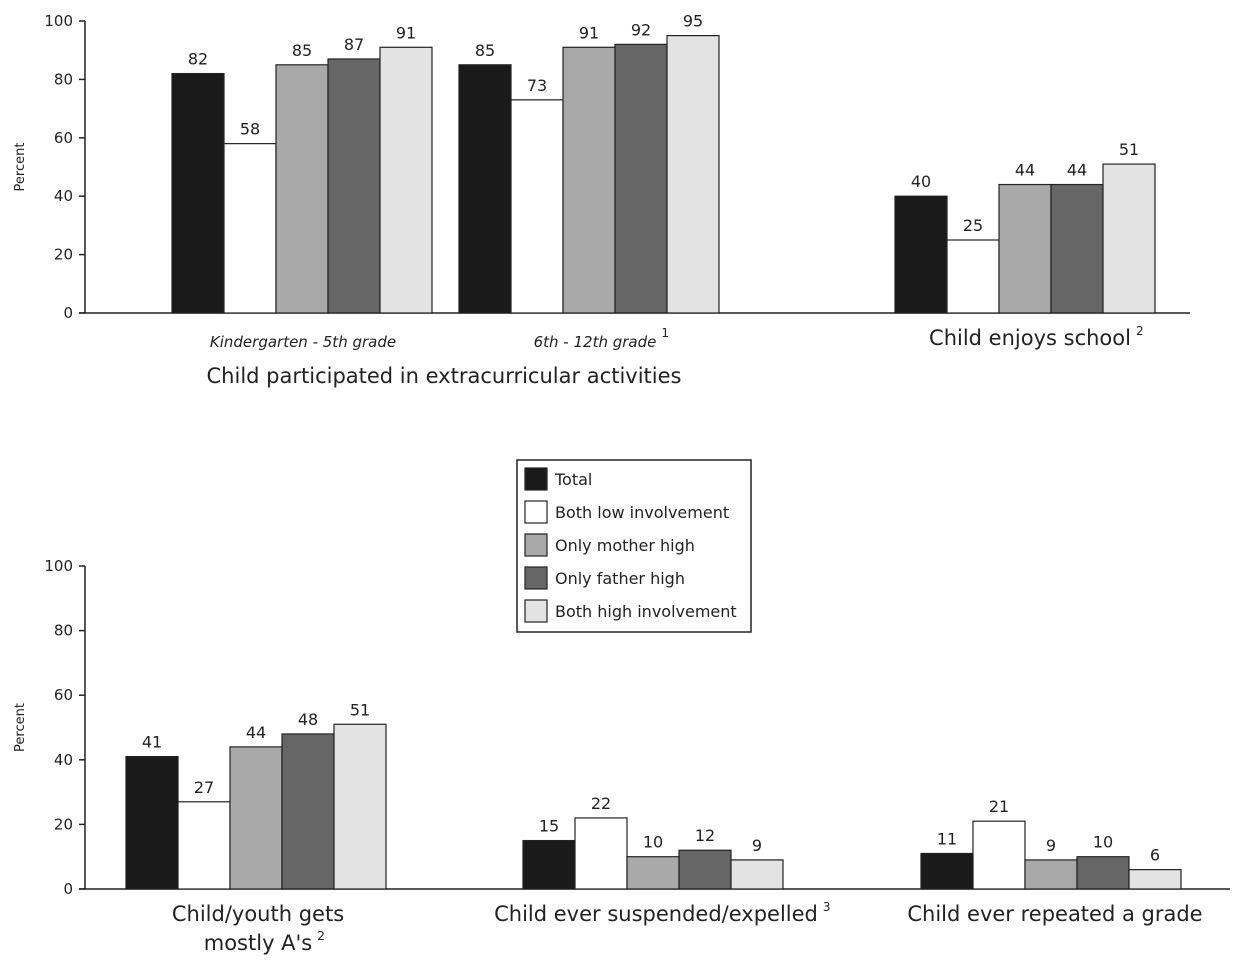  I want to click on data-label: 12, so click(705, 835).